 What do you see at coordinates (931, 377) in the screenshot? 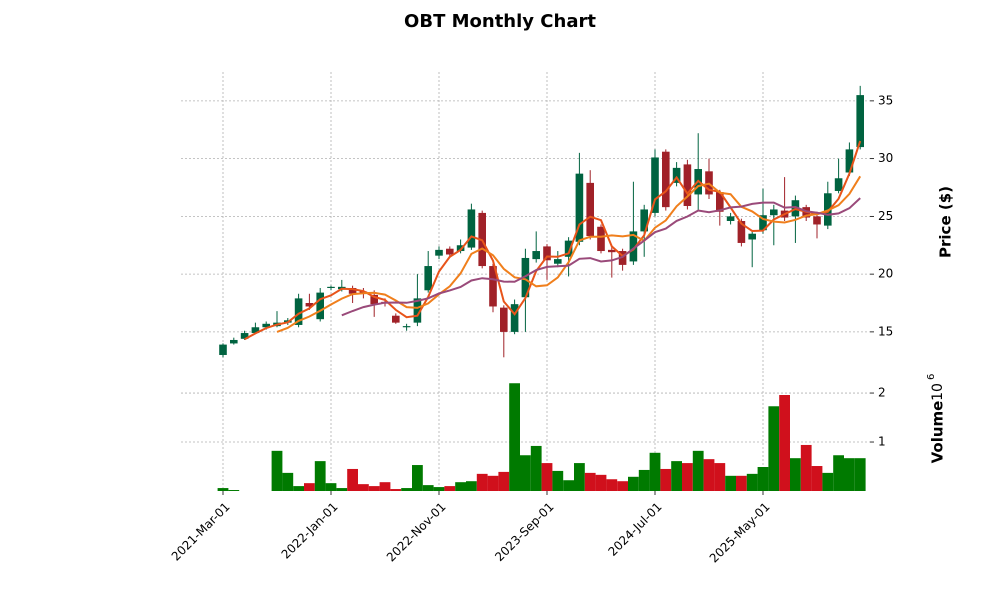
I see `volume-offset-exponent: 6` at bounding box center [931, 377].